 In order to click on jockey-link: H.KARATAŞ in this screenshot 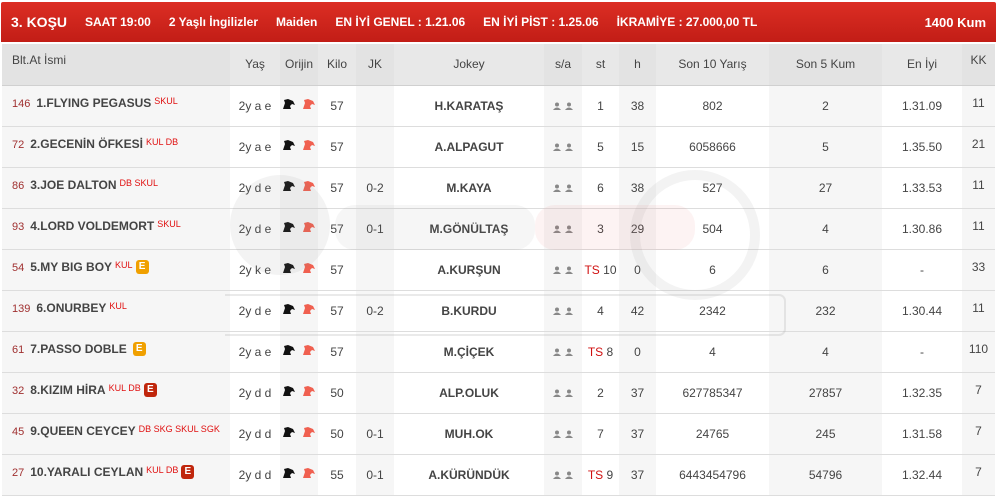, I will do `click(469, 106)`.